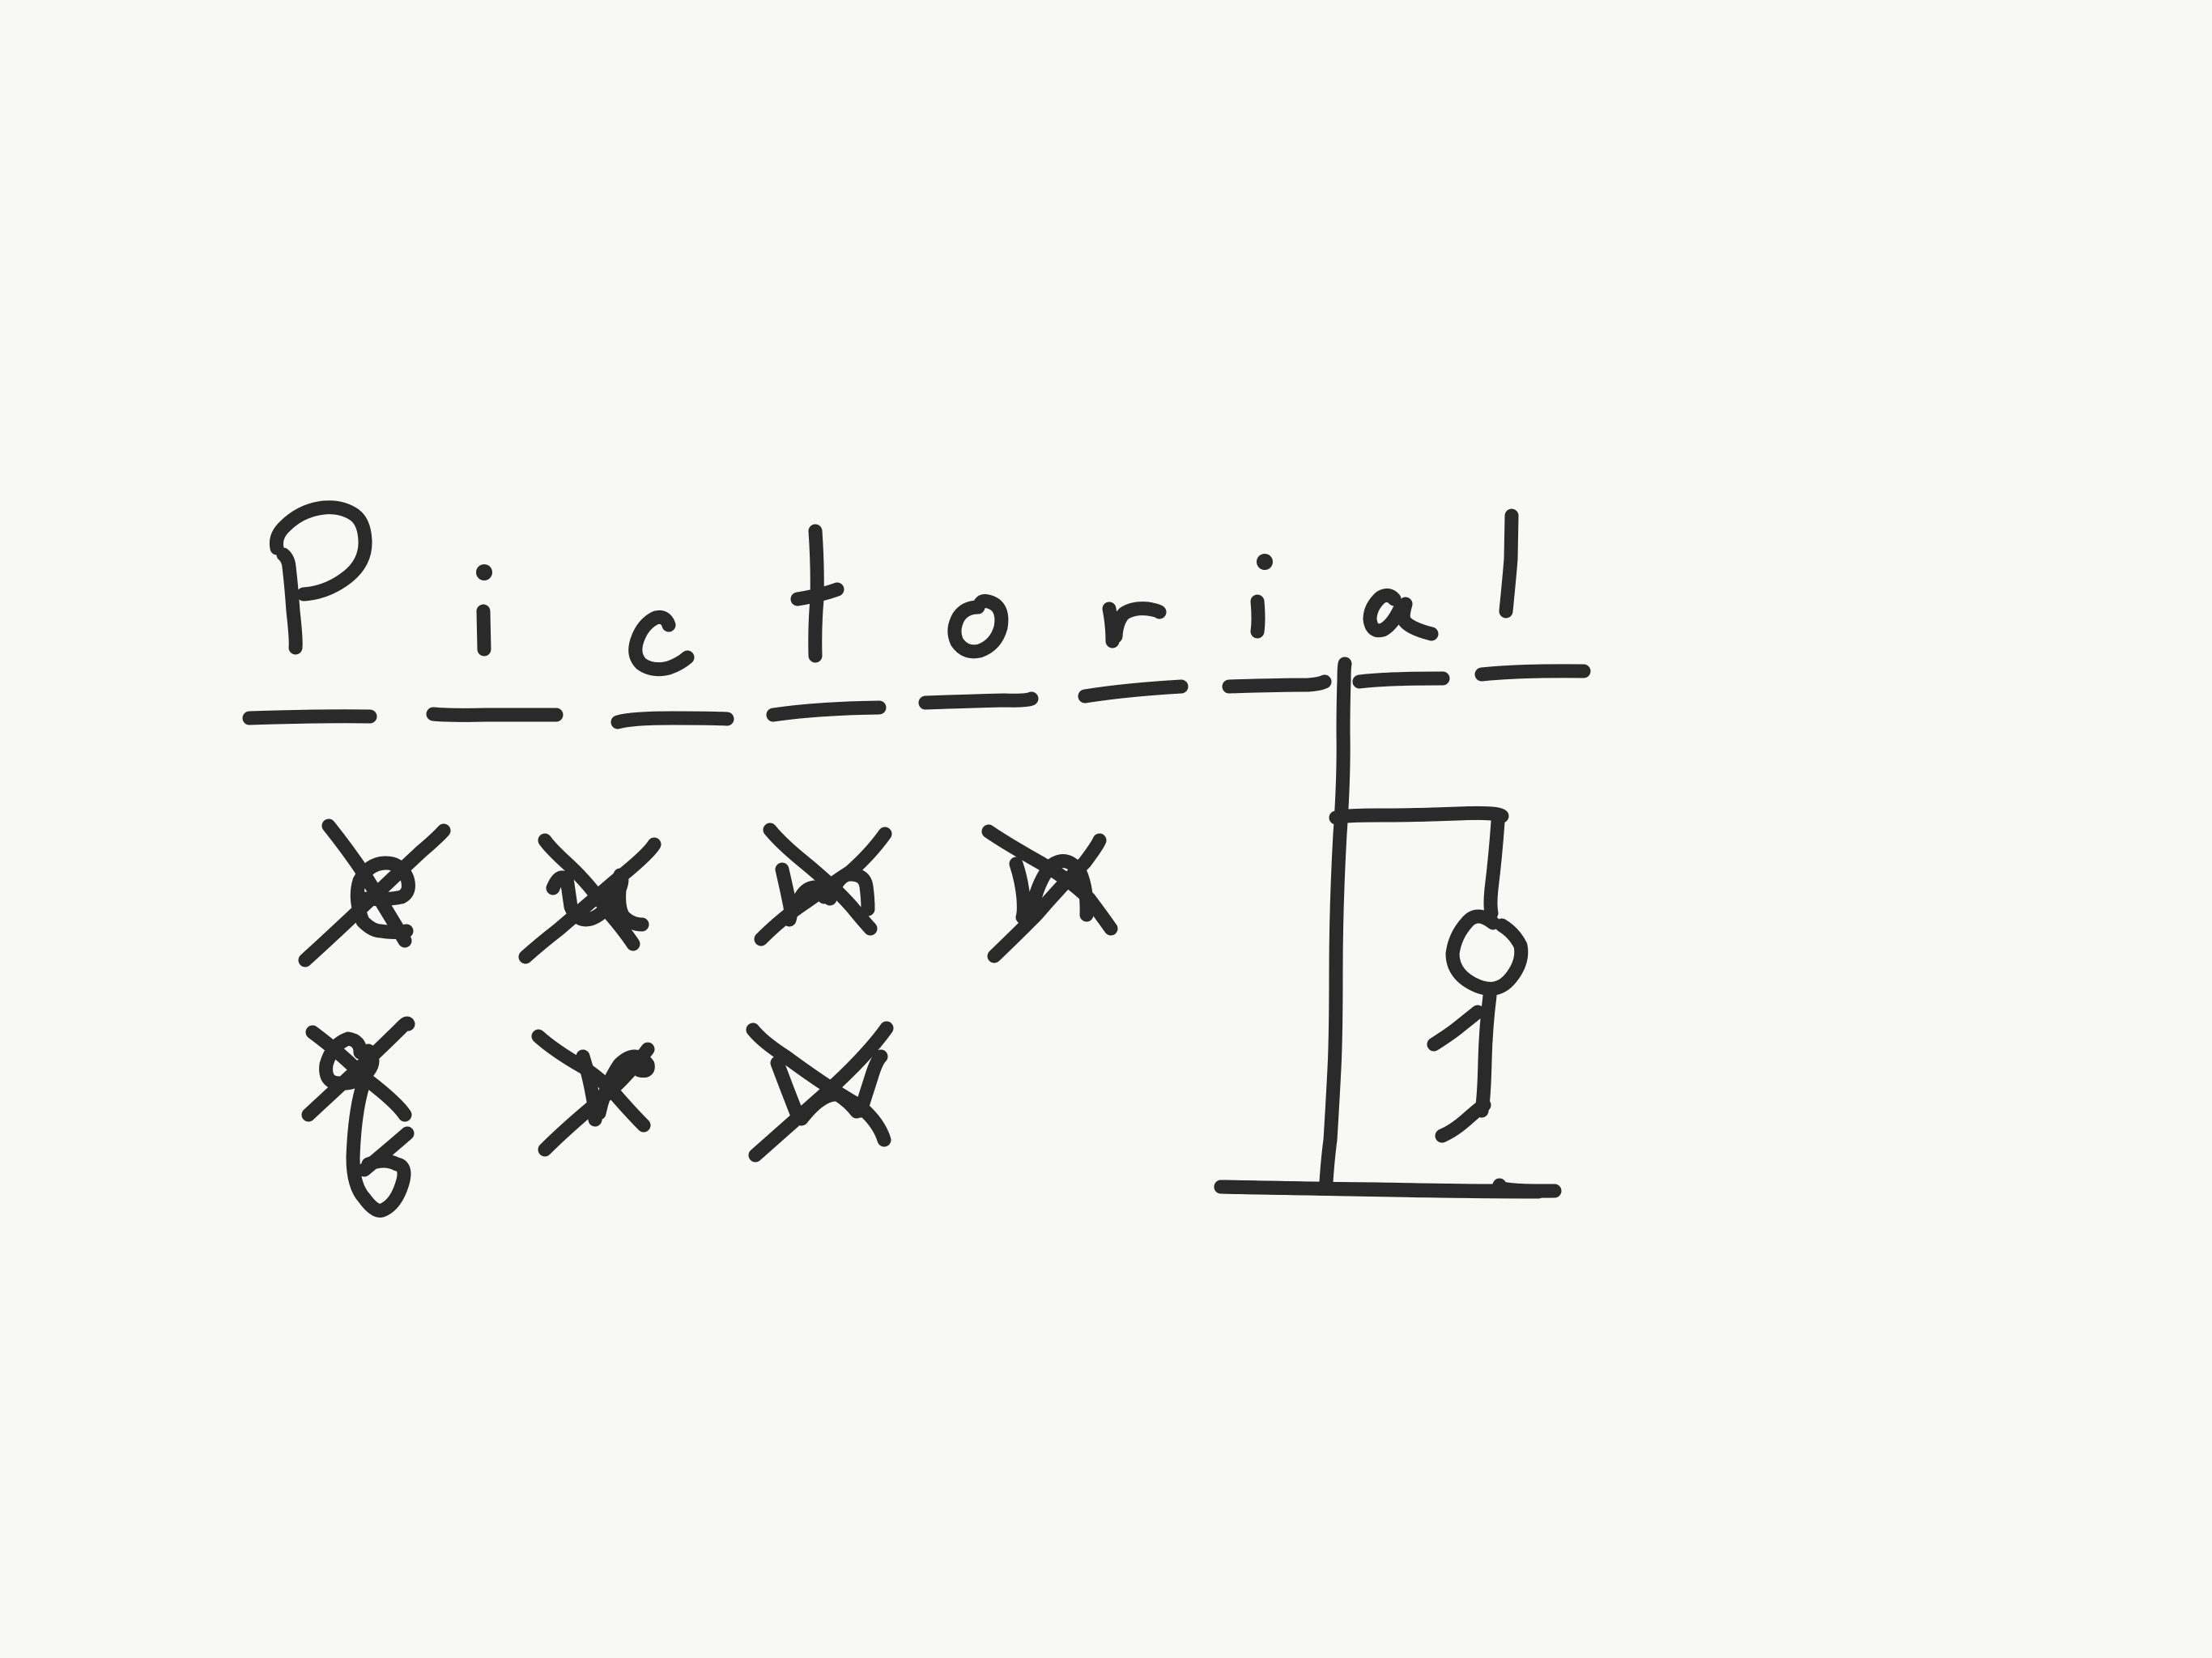 The width and height of the screenshot is (2212, 1658). Describe the element at coordinates (1401, 614) in the screenshot. I see `letter-a` at that location.